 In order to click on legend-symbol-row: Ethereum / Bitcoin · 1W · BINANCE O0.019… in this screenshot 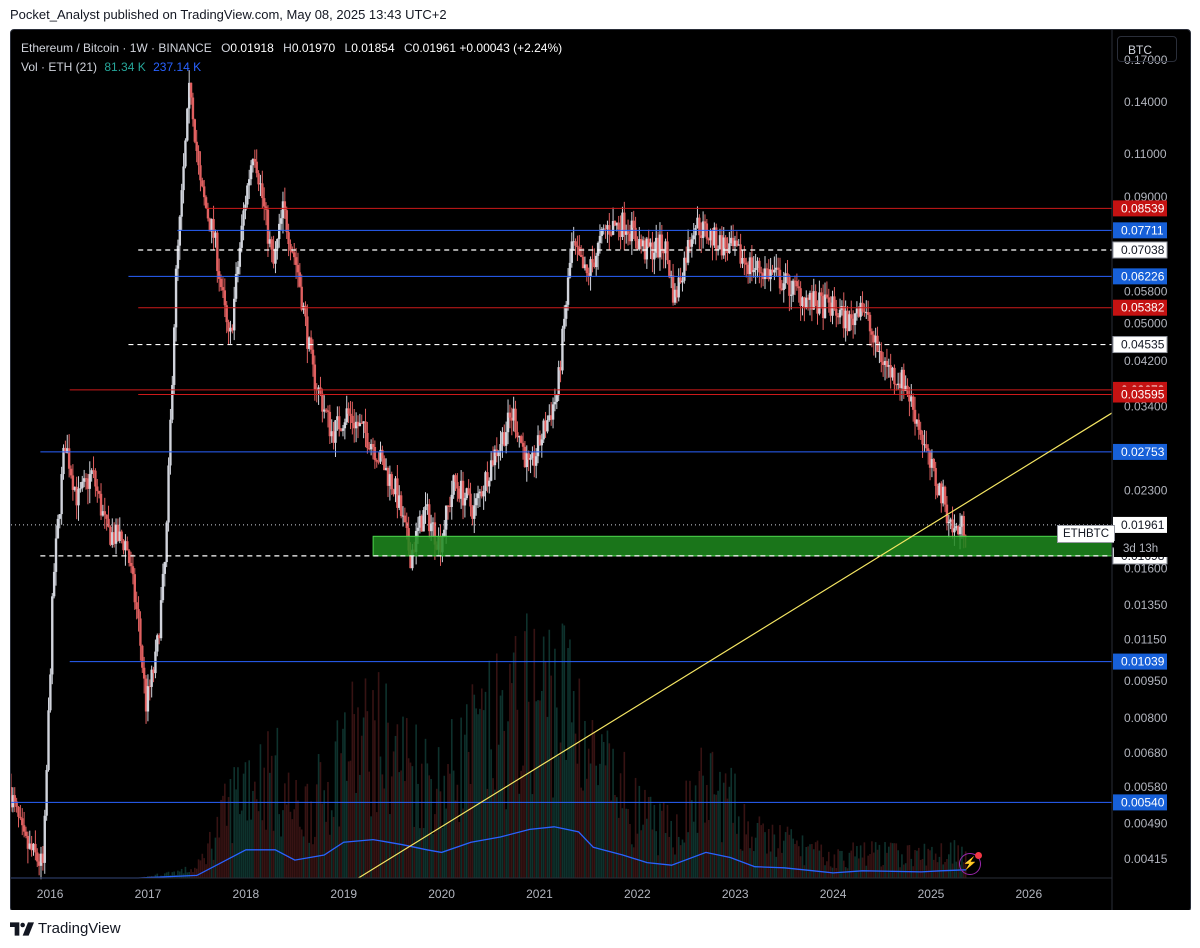, I will do `click(291, 48)`.